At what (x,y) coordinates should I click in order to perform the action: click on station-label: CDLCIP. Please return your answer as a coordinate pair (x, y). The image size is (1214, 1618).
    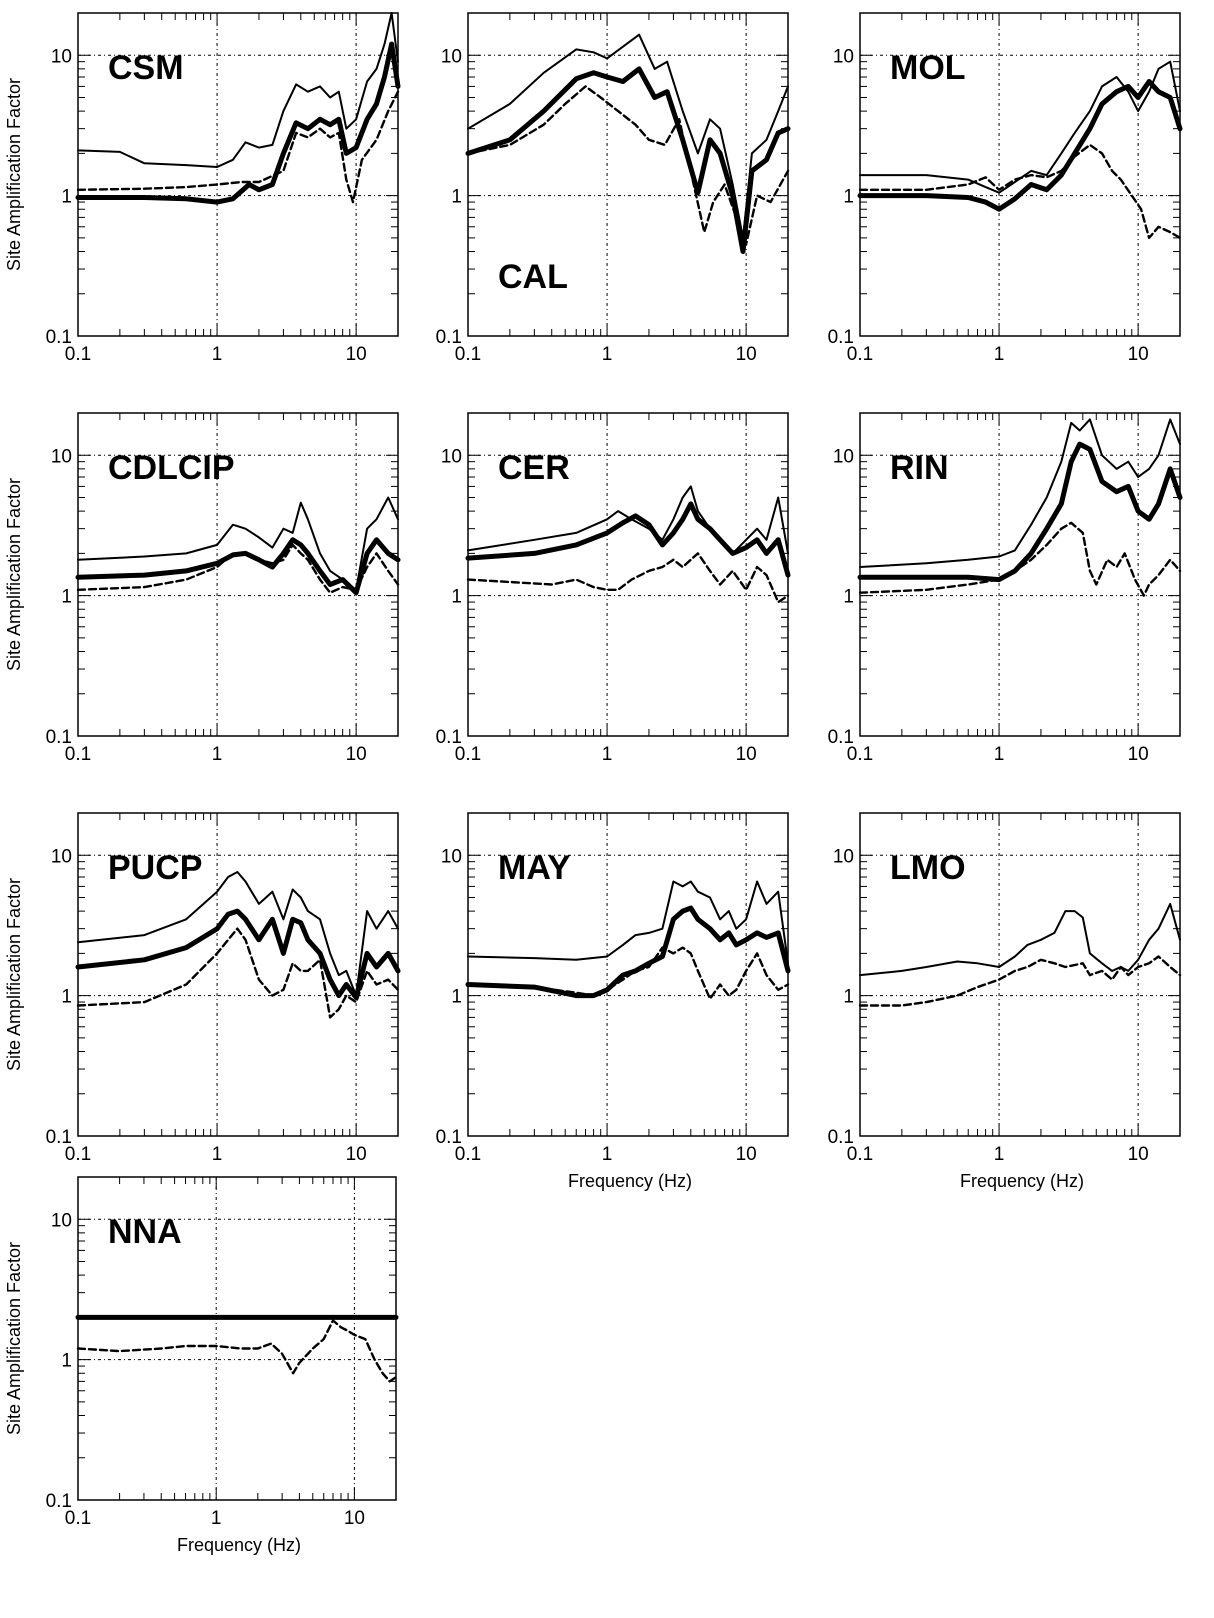
    Looking at the image, I should click on (171, 468).